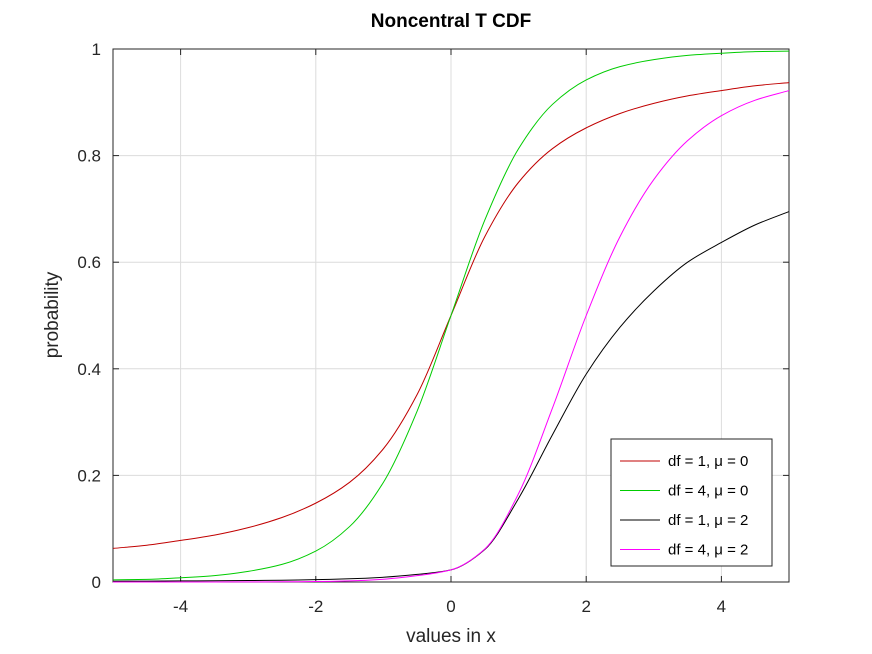 The height and width of the screenshot is (654, 872). Describe the element at coordinates (451, 21) in the screenshot. I see `chart-title: Noncentral T CDF` at that location.